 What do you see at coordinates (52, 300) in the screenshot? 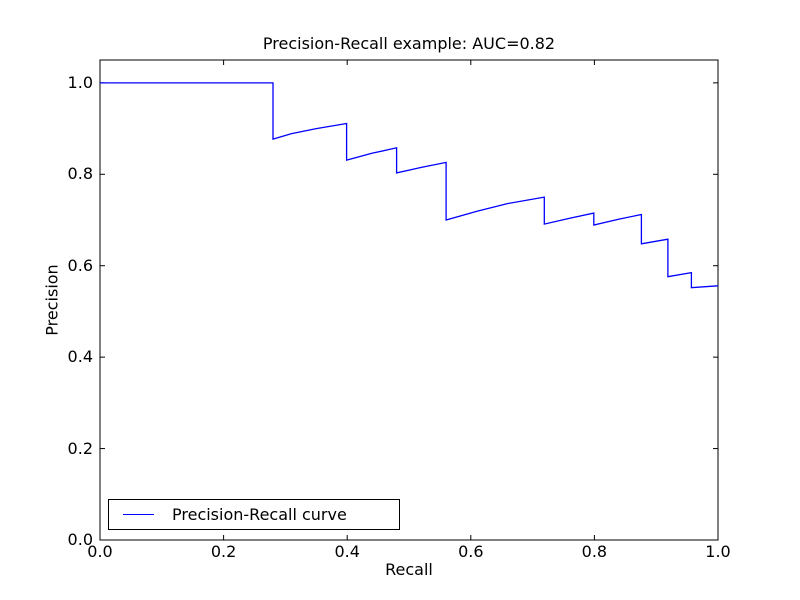
I see `y-axis-label: Precision` at bounding box center [52, 300].